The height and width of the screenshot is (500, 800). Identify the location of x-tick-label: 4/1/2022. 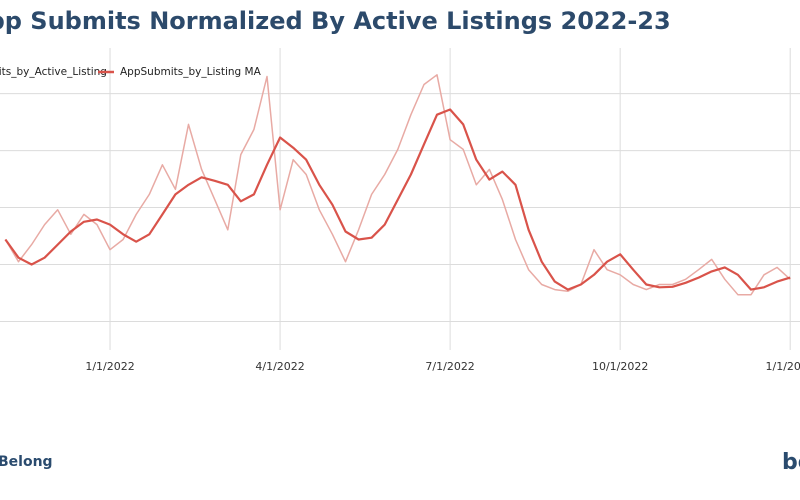
(279, 366).